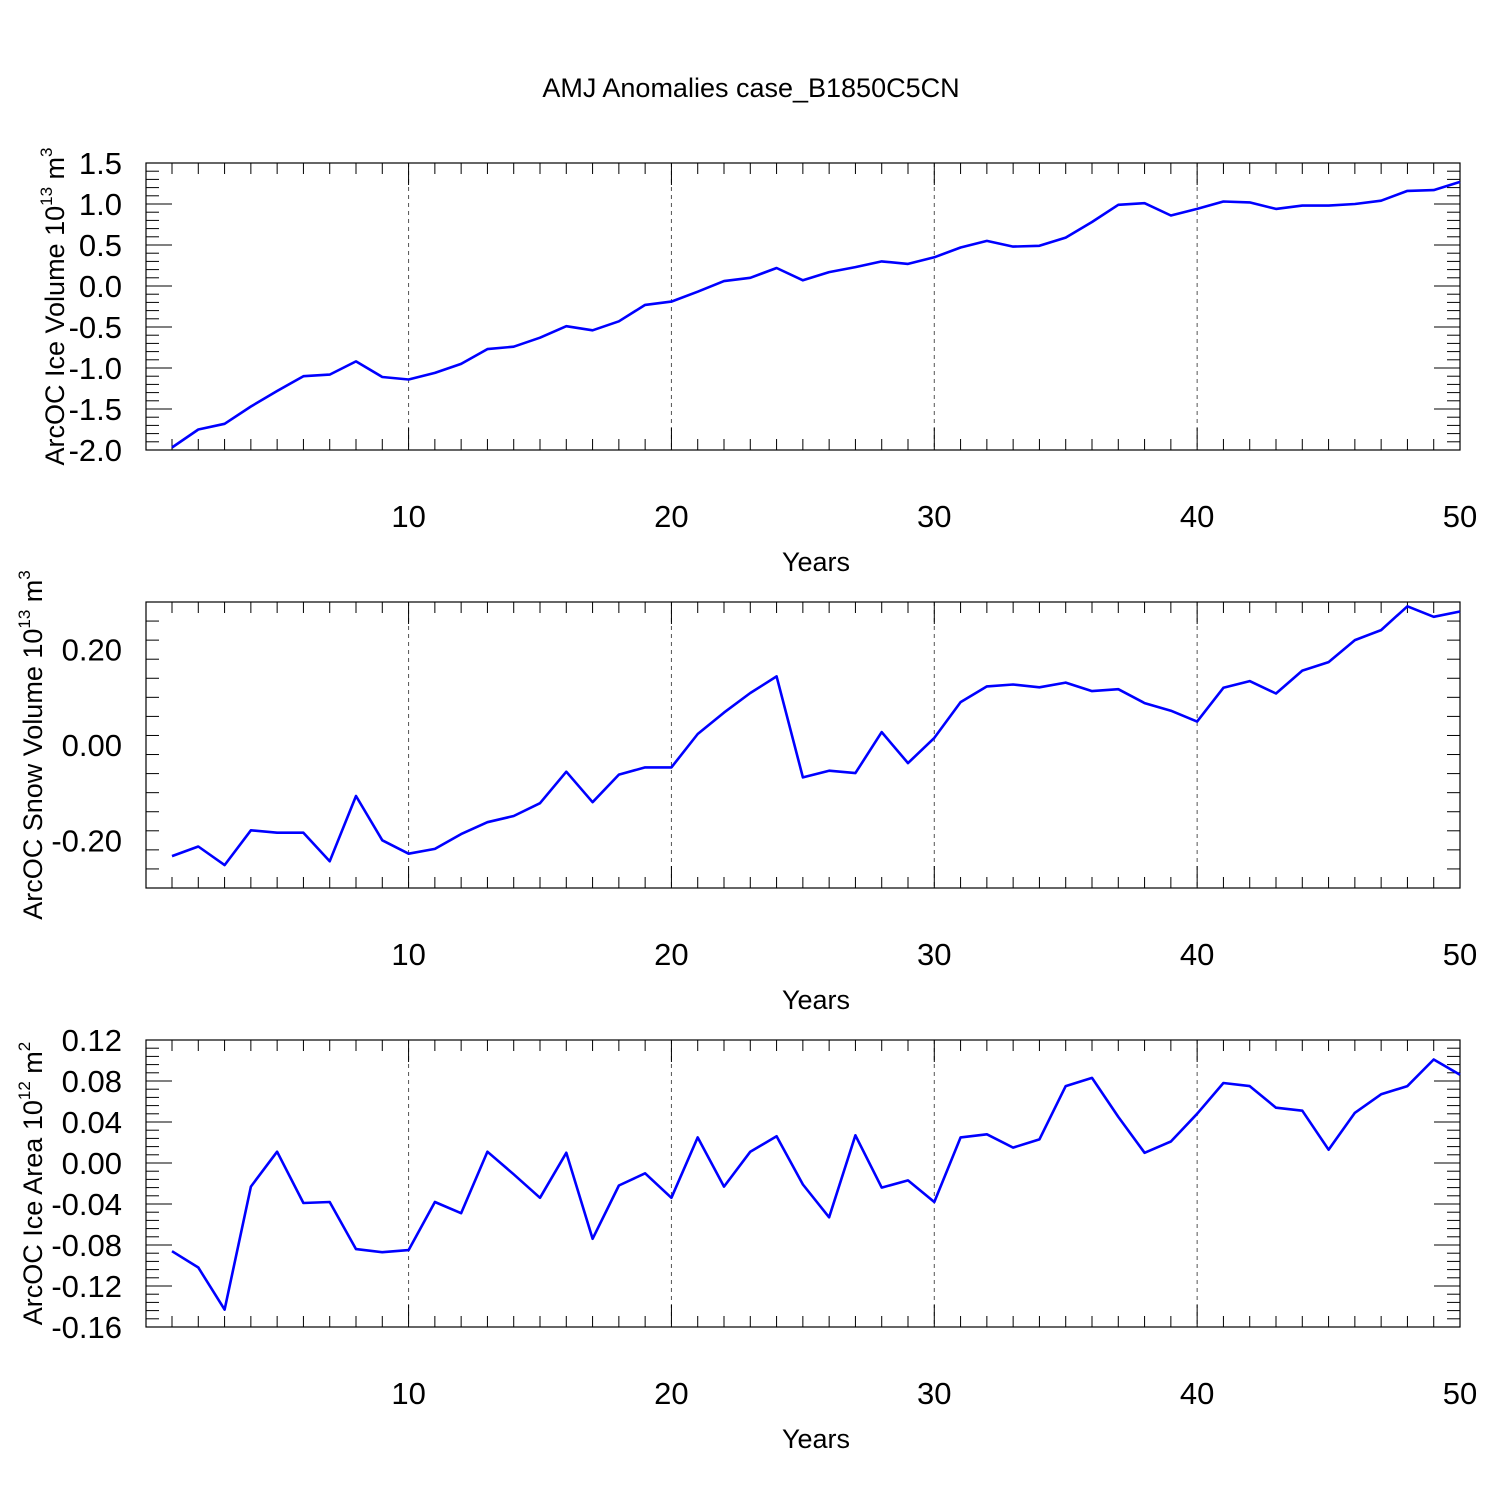 The height and width of the screenshot is (1500, 1500). What do you see at coordinates (100, 163) in the screenshot?
I see `y-tick-label: 1.5` at bounding box center [100, 163].